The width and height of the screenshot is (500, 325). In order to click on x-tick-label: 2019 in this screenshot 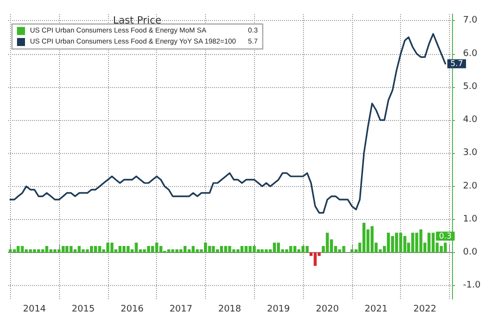, I will do `click(278, 309)`.